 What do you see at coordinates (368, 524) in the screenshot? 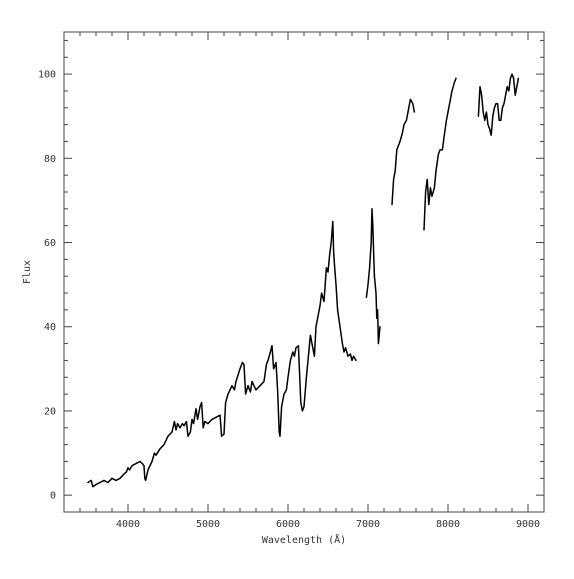
I see `x-tick-label: 7000` at bounding box center [368, 524].